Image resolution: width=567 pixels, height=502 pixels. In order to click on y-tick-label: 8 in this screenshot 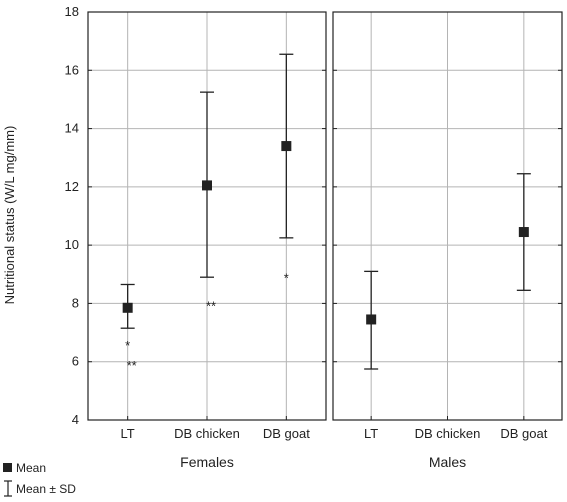, I will do `click(75, 302)`.